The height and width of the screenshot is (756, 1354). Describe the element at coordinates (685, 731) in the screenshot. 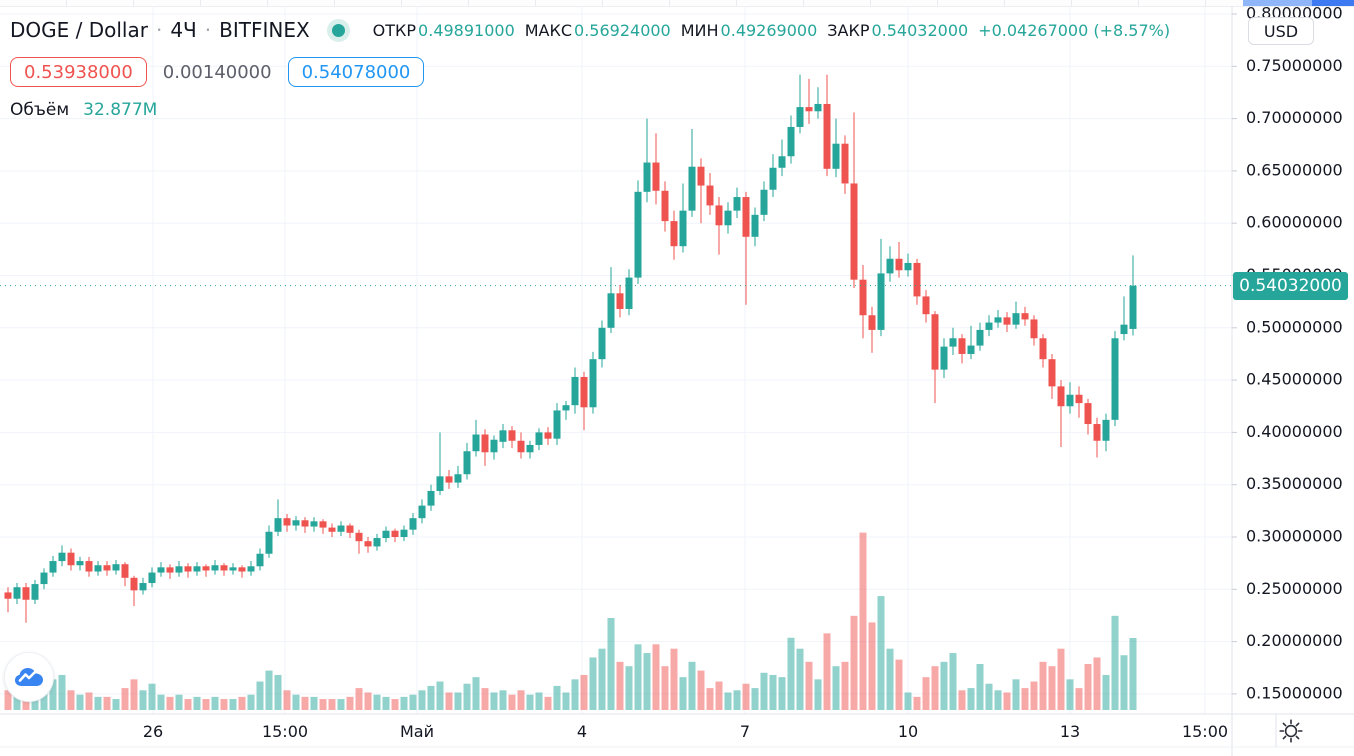

I see `time-scale: 26 15:00 Май 4 7 10 13 15:00` at that location.